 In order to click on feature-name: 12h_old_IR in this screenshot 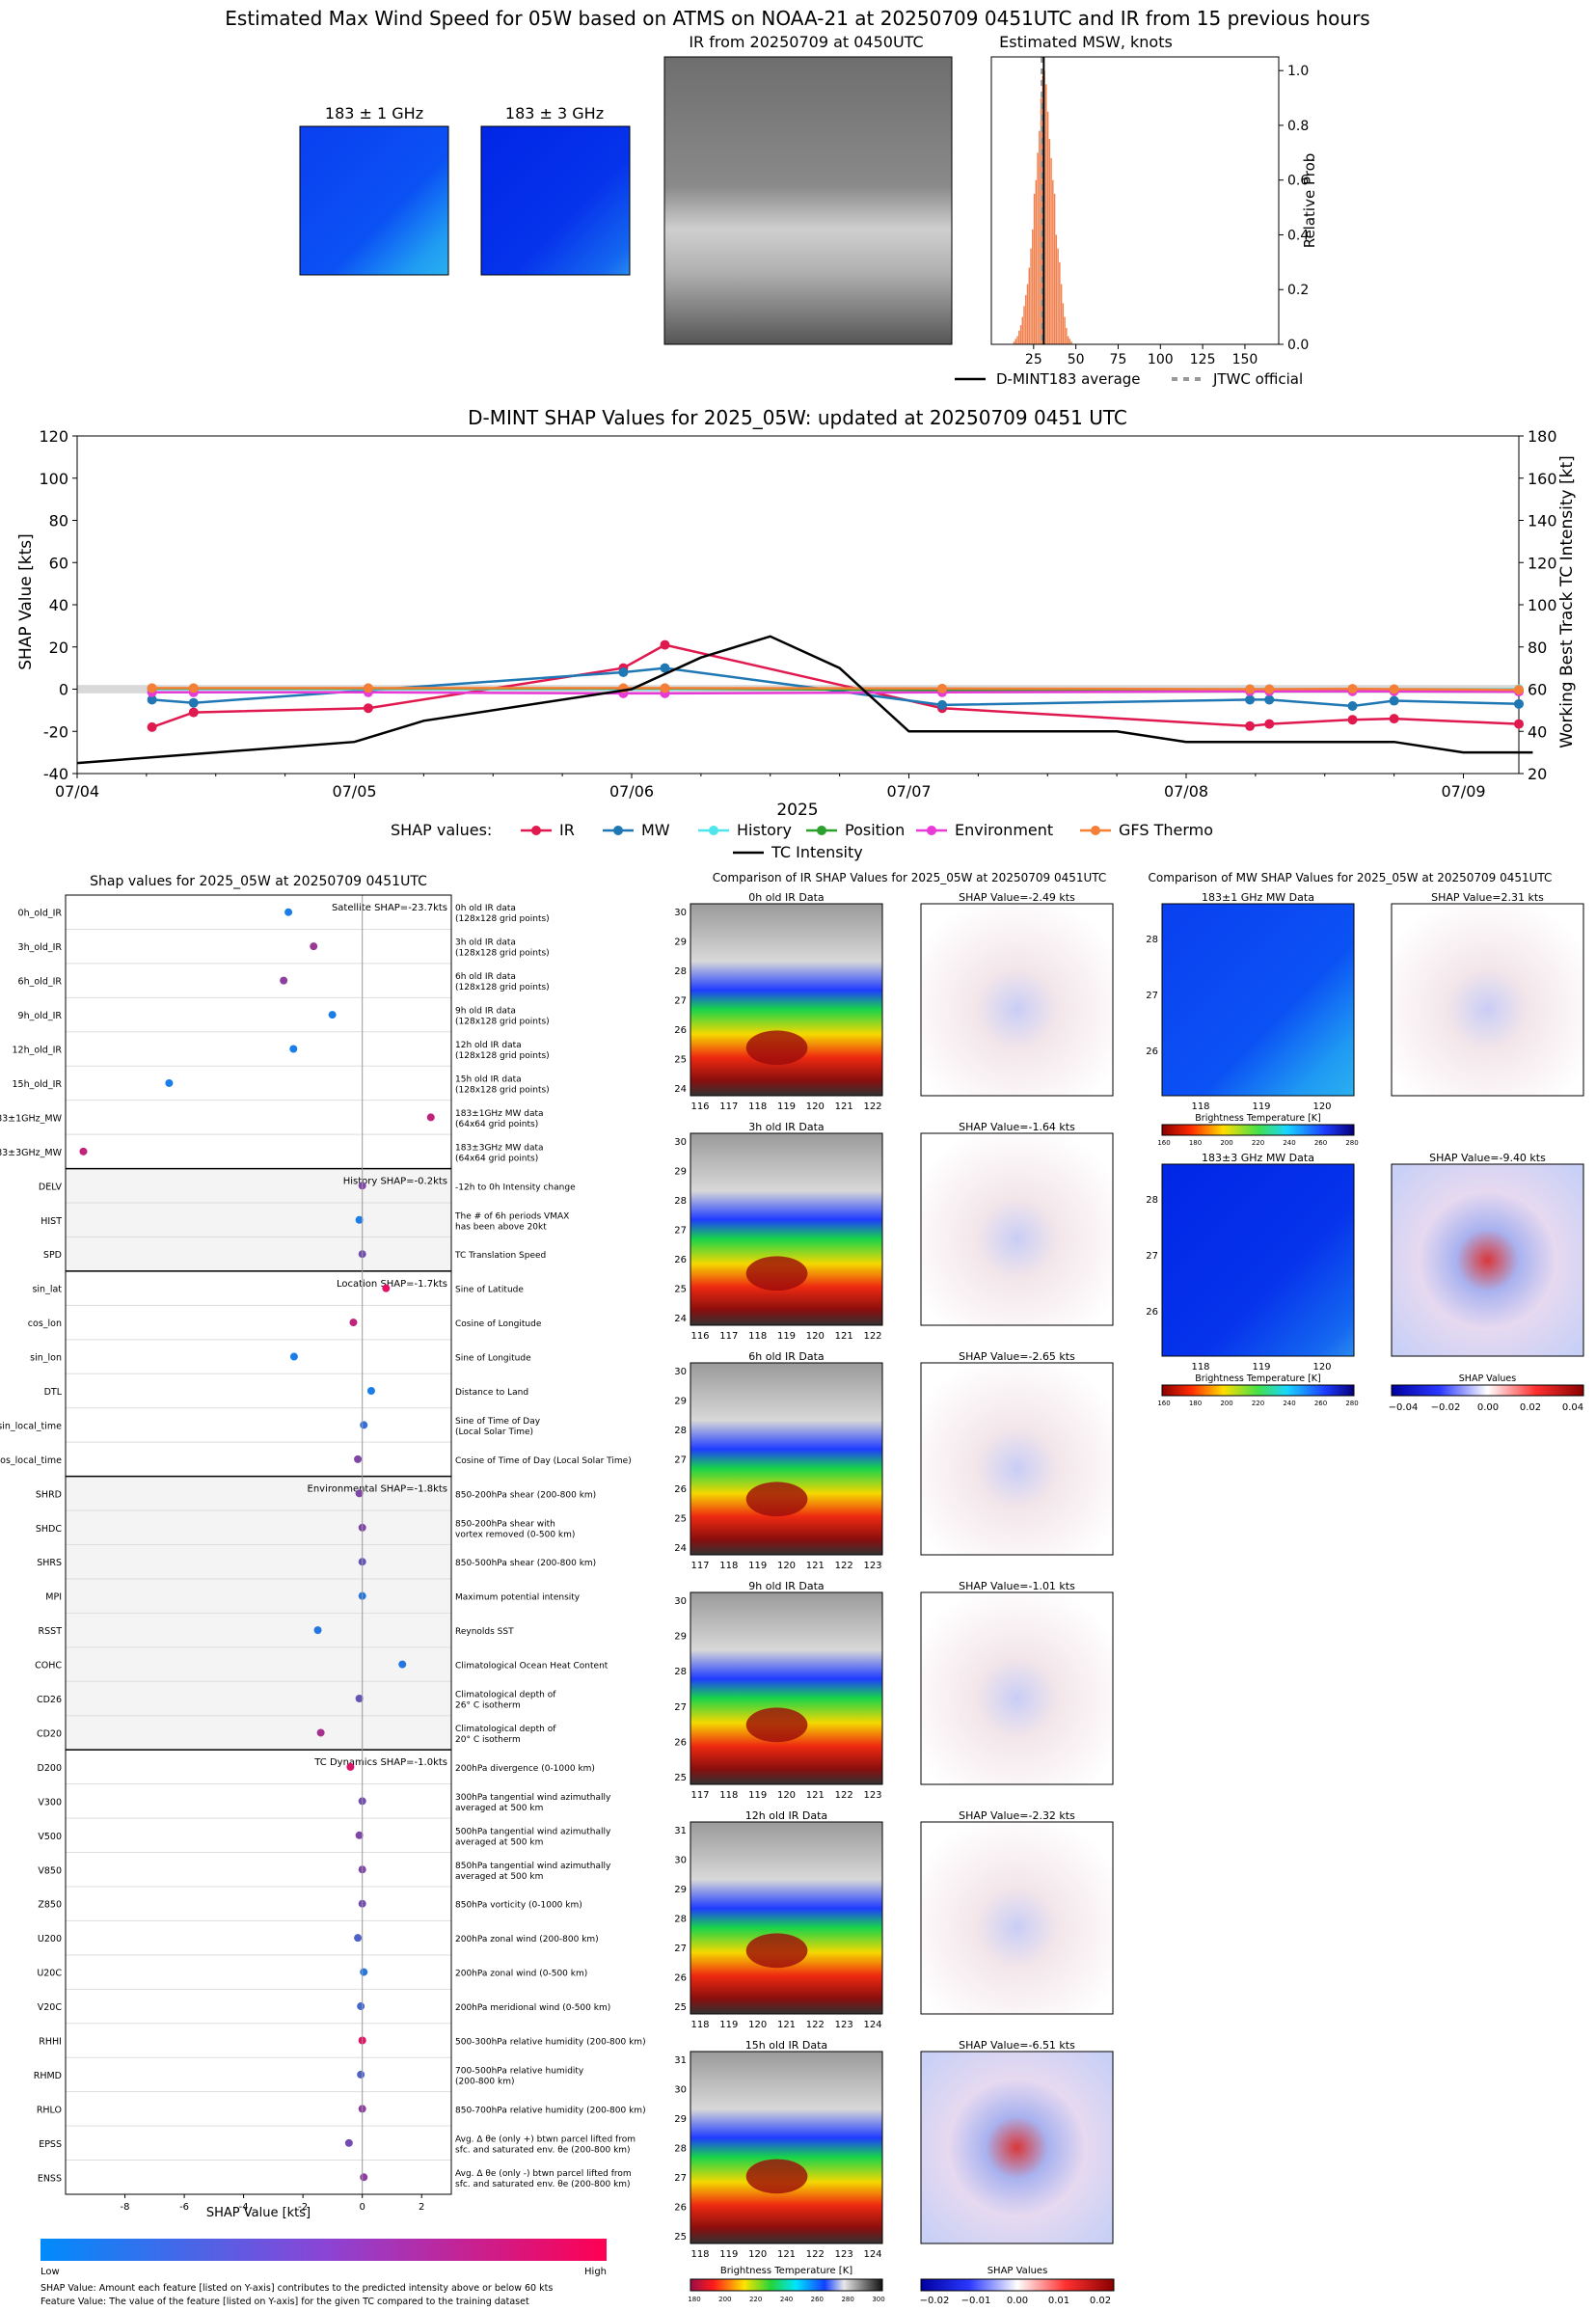, I will do `click(38, 1051)`.